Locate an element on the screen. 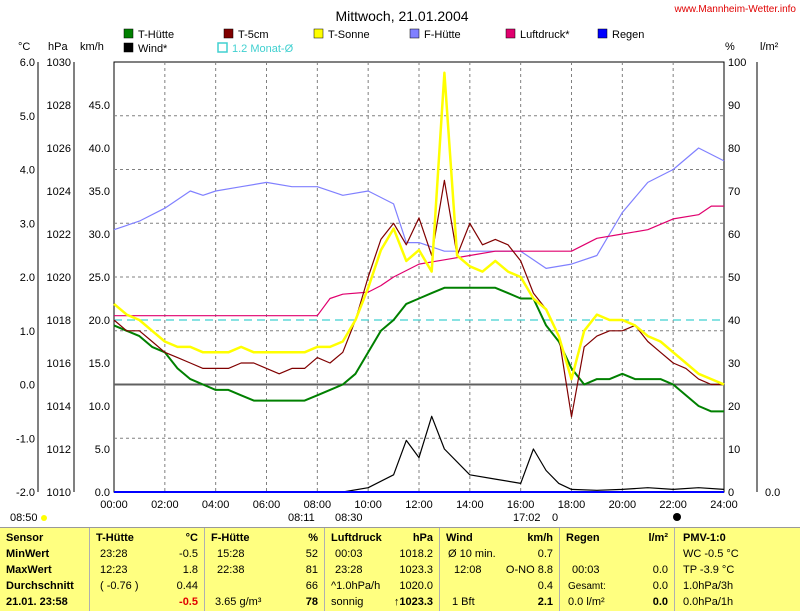 The height and width of the screenshot is (611, 800). regen-total-label: Gesamt: is located at coordinates (587, 586).